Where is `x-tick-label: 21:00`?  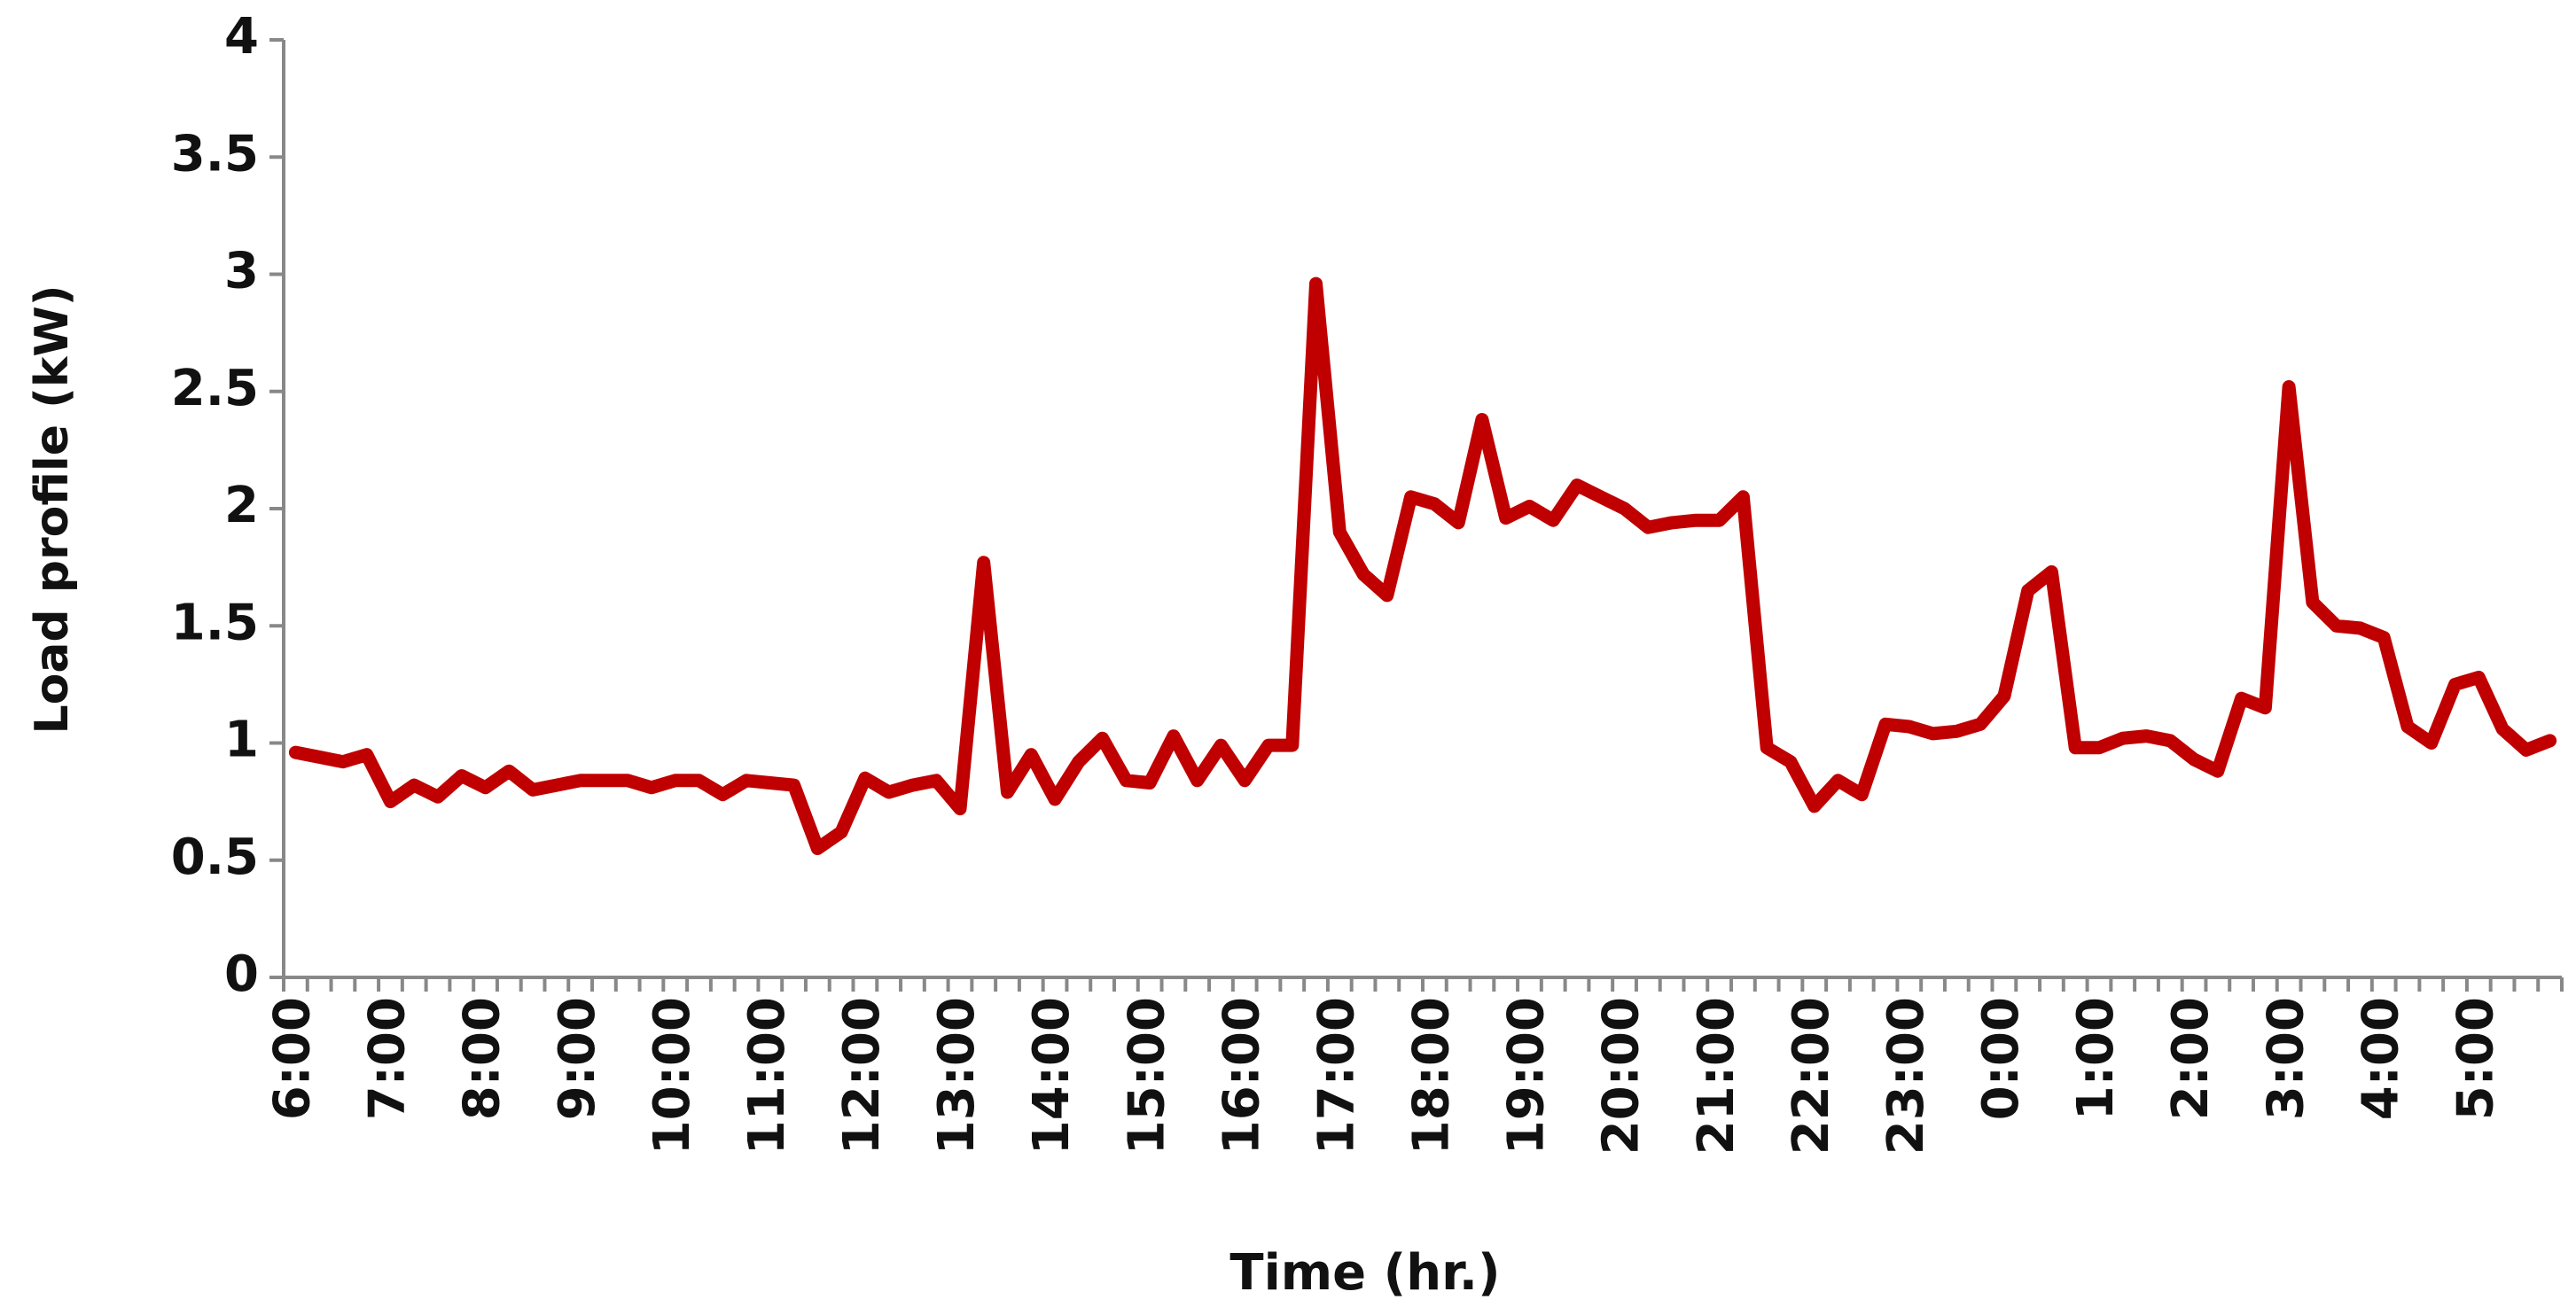
x-tick-label: 21:00 is located at coordinates (1716, 1076).